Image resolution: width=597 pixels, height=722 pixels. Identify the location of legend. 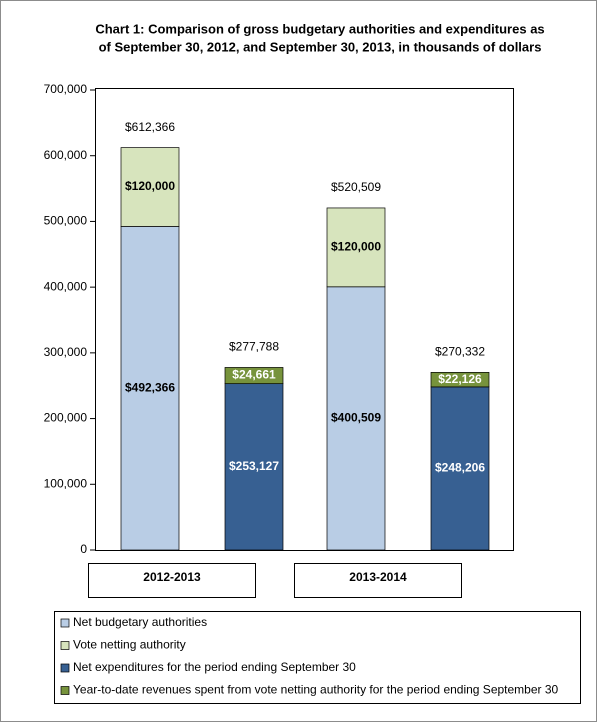
(317, 657).